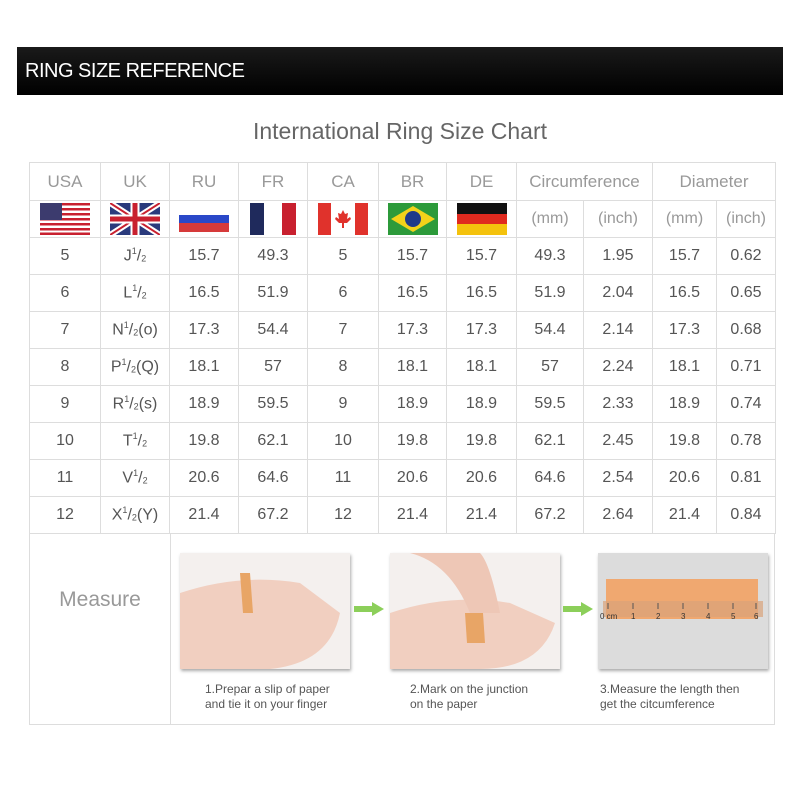  What do you see at coordinates (266, 704) in the screenshot?
I see `caption-line: and tie it on your finger` at bounding box center [266, 704].